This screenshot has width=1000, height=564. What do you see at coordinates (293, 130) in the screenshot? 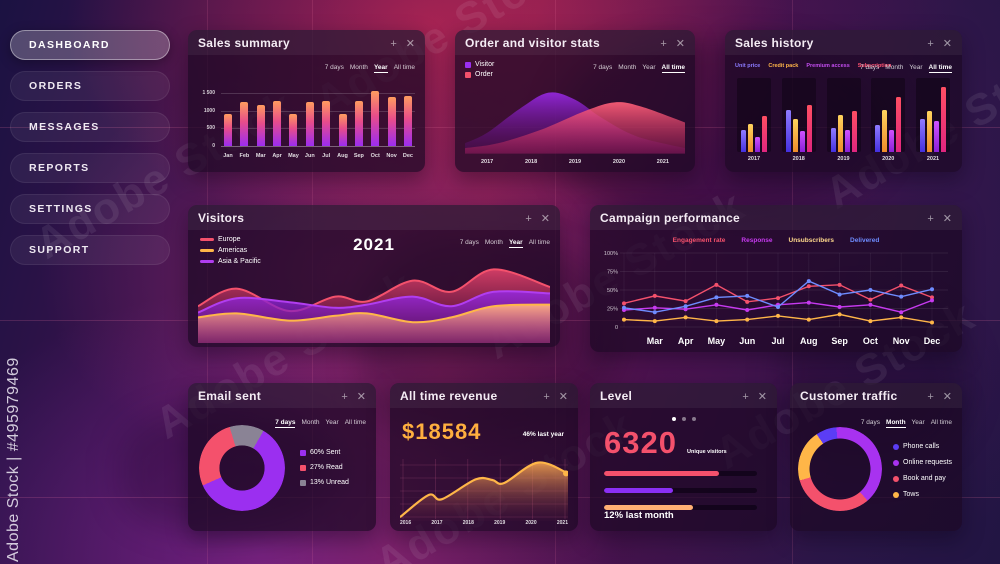
I see `bar-may` at bounding box center [293, 130].